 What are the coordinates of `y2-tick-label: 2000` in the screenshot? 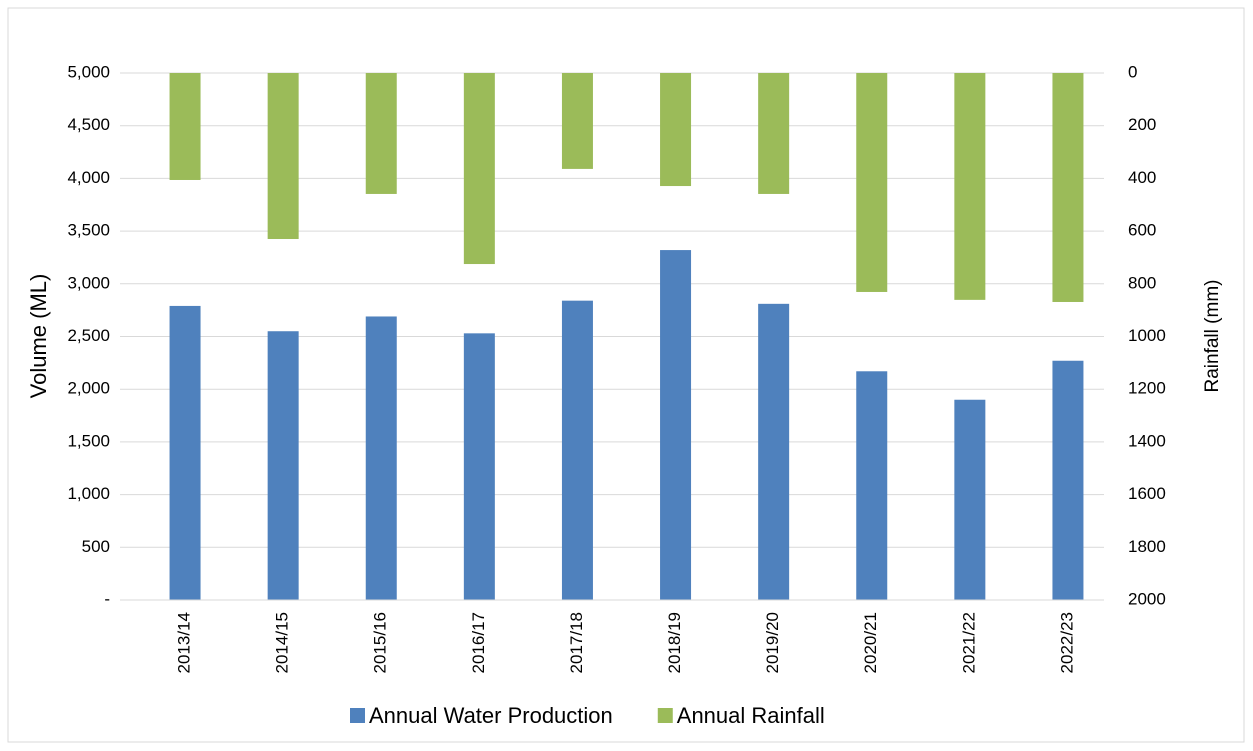 It's located at (1147, 598).